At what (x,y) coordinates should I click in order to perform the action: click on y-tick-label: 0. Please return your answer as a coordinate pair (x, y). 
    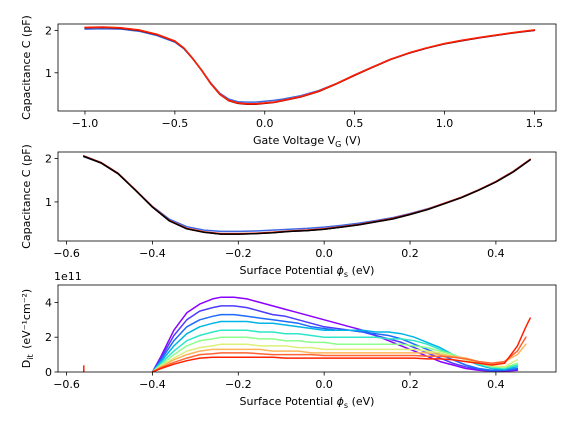
    Looking at the image, I should click on (48, 372).